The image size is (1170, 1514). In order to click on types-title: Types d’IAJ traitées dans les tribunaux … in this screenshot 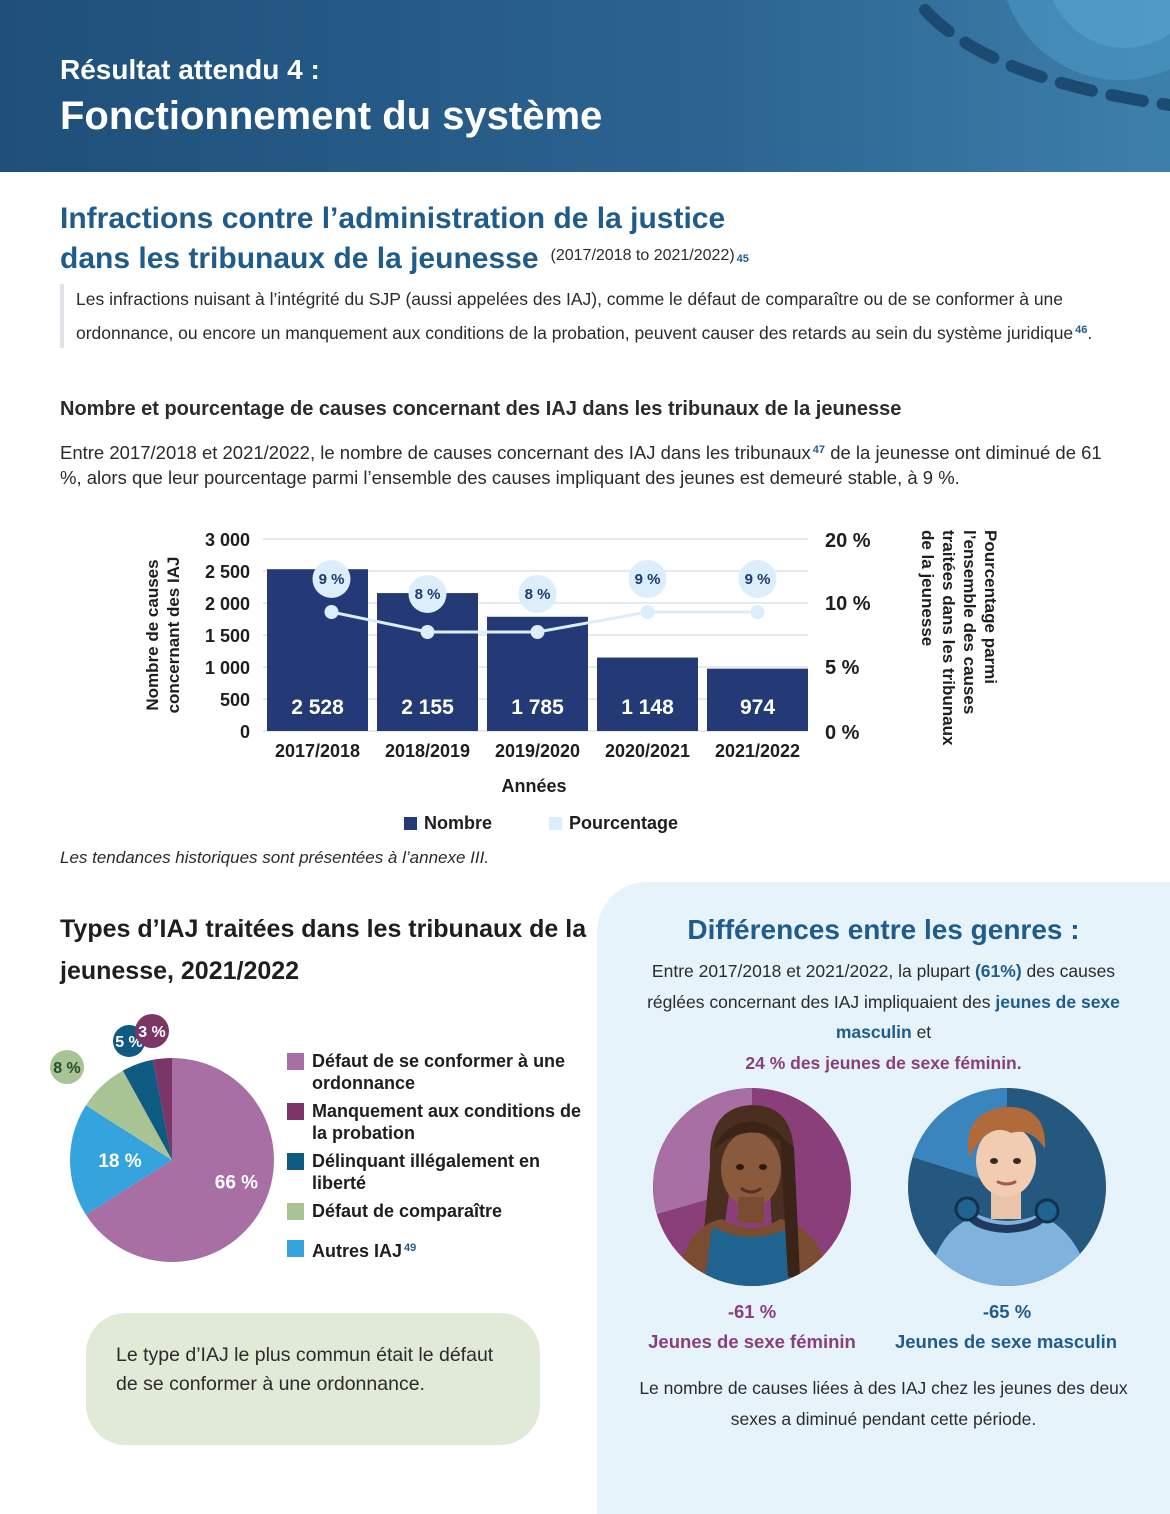, I will do `click(323, 950)`.